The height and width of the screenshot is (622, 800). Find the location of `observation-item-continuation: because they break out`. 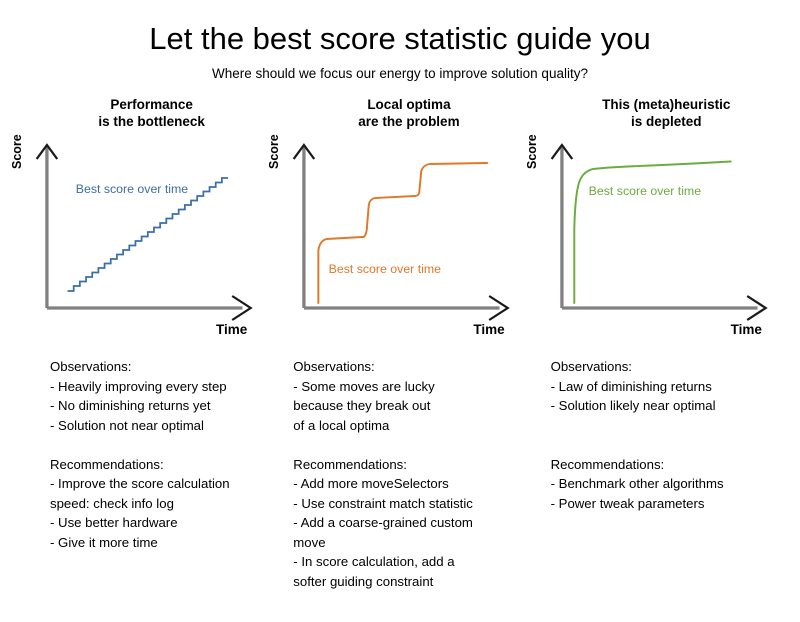

observation-item-continuation: because they break out is located at coordinates (362, 406).